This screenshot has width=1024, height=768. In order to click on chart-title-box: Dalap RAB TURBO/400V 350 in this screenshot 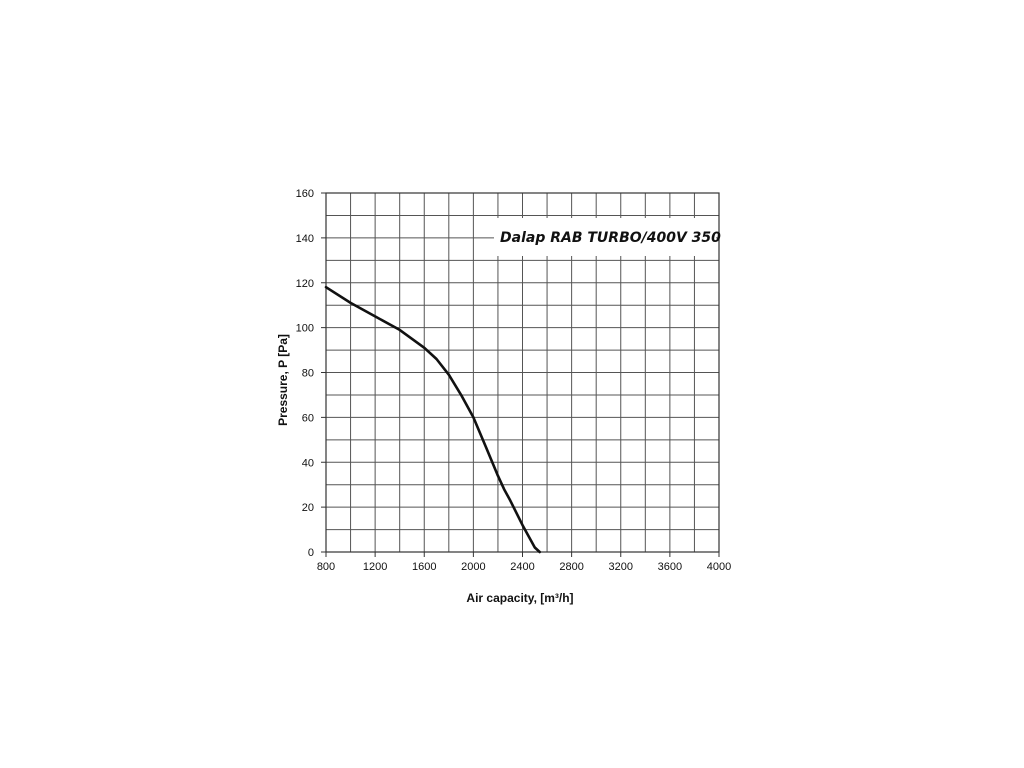, I will do `click(607, 237)`.